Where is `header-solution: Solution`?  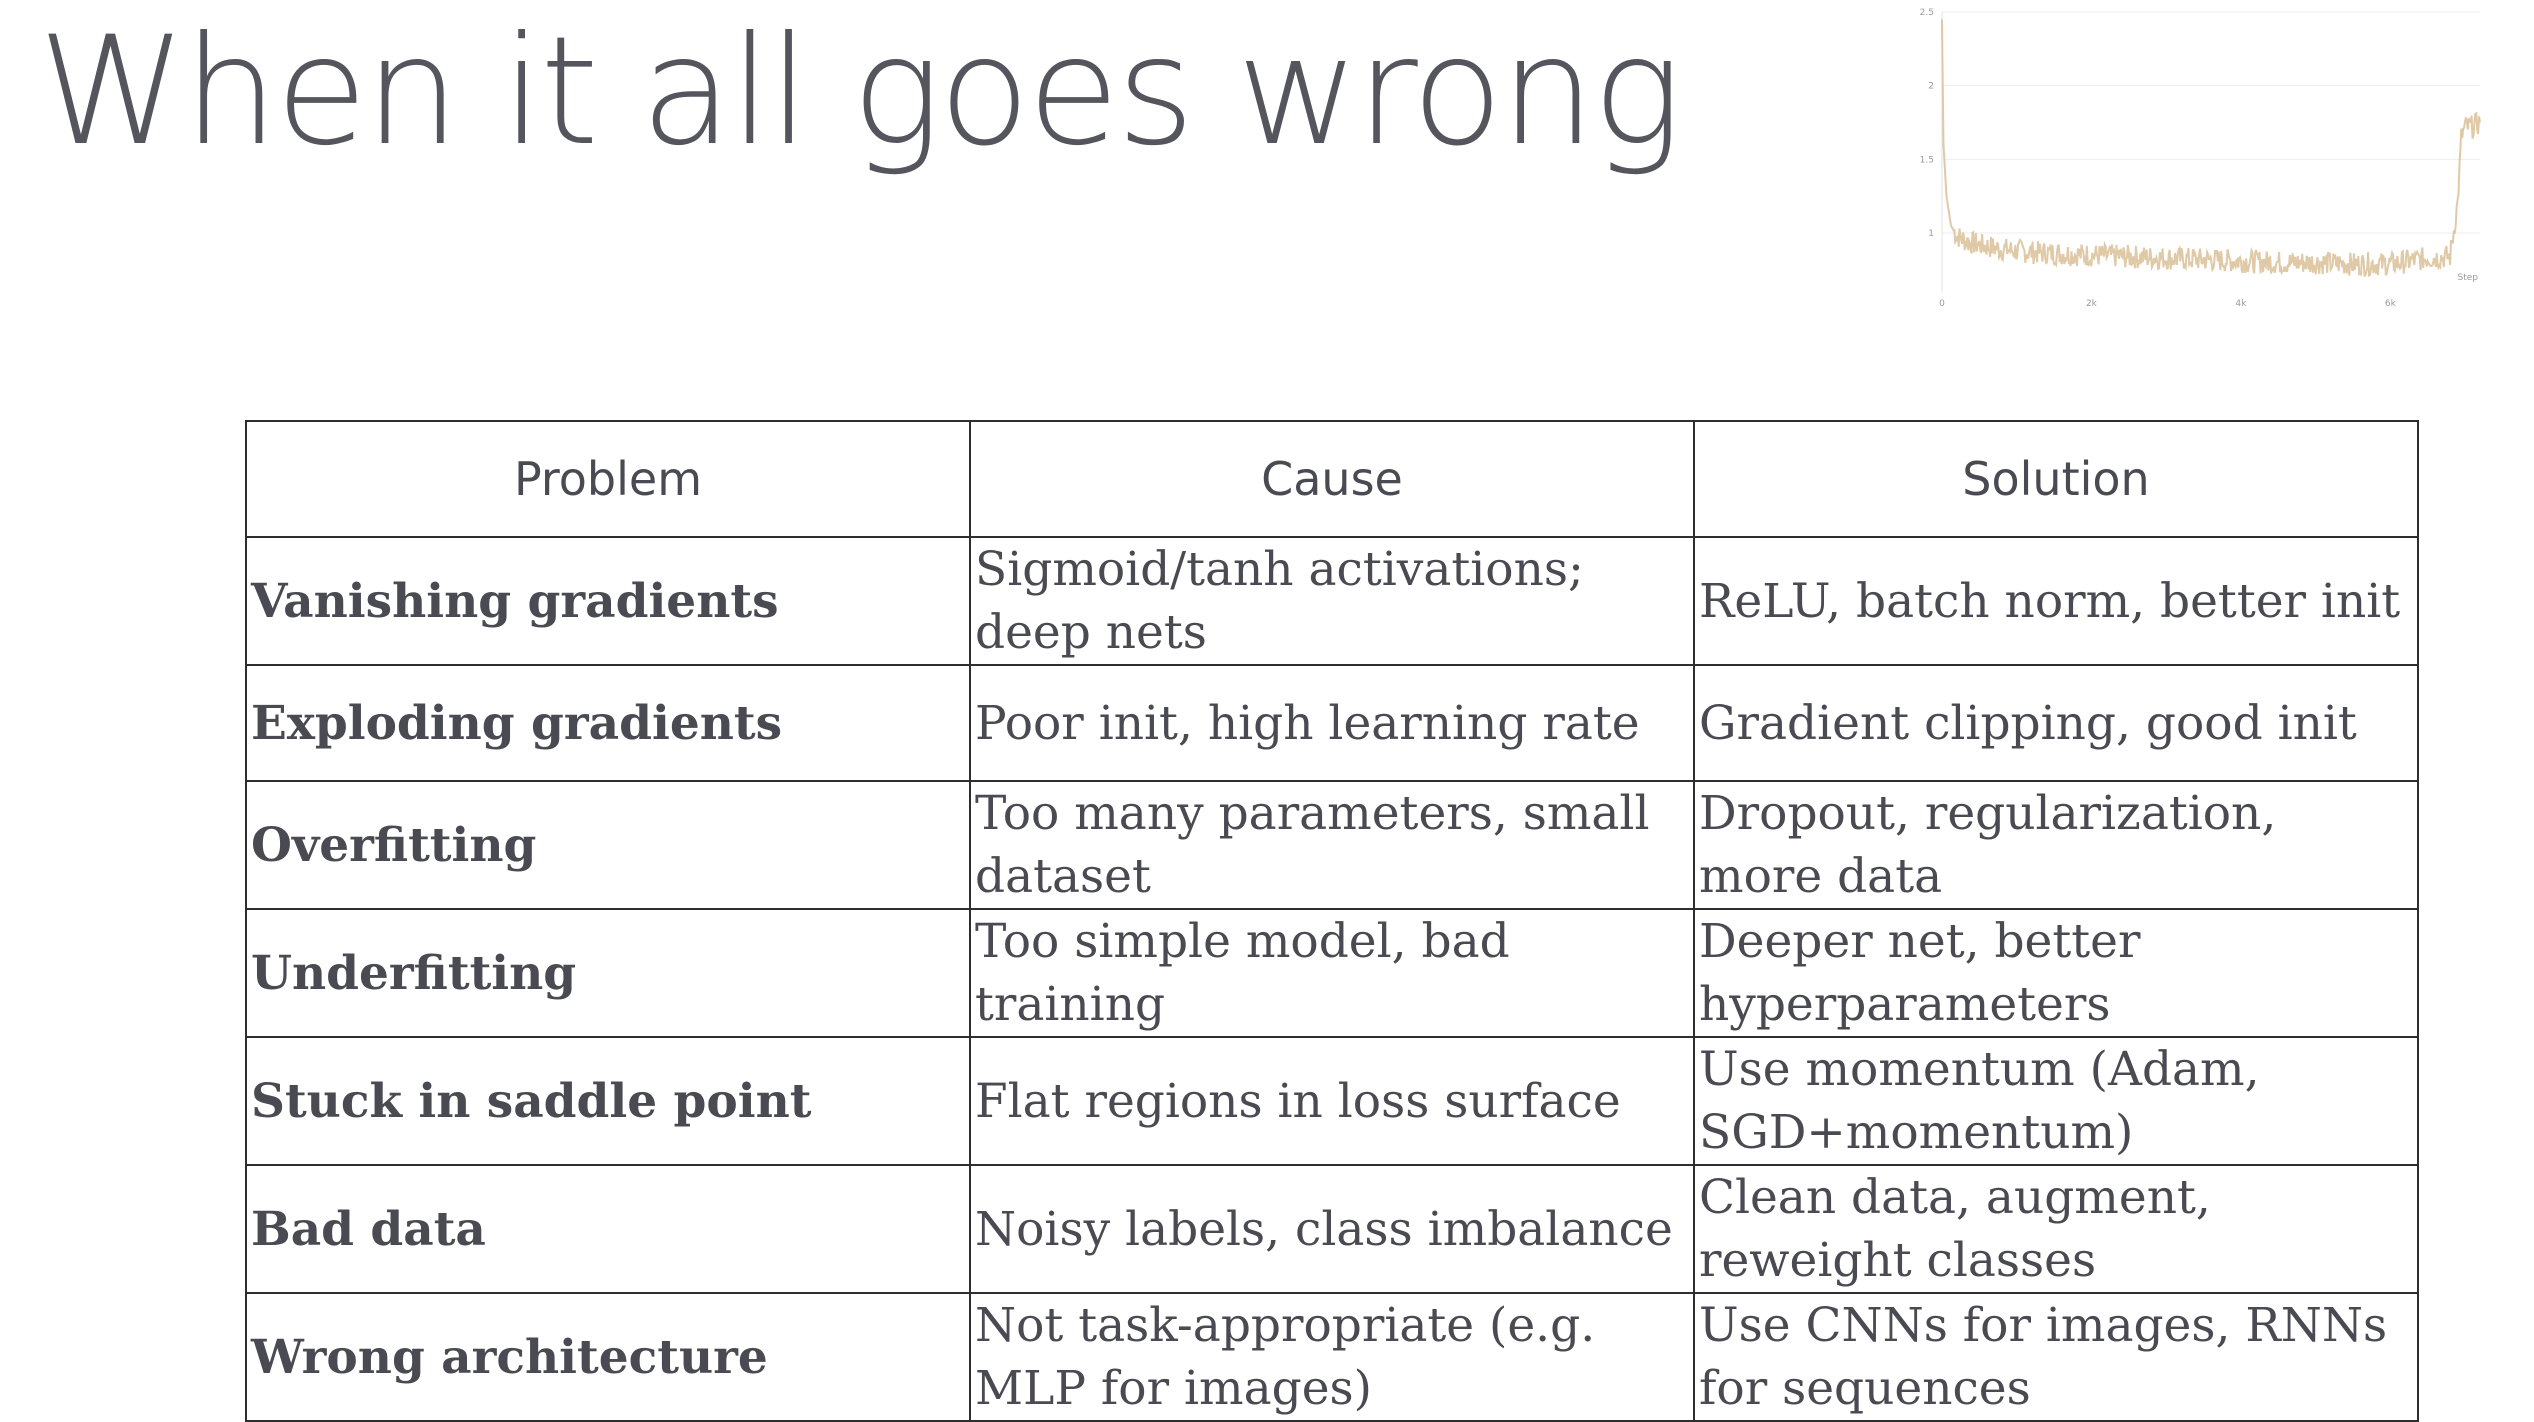
header-solution: Solution is located at coordinates (2056, 479).